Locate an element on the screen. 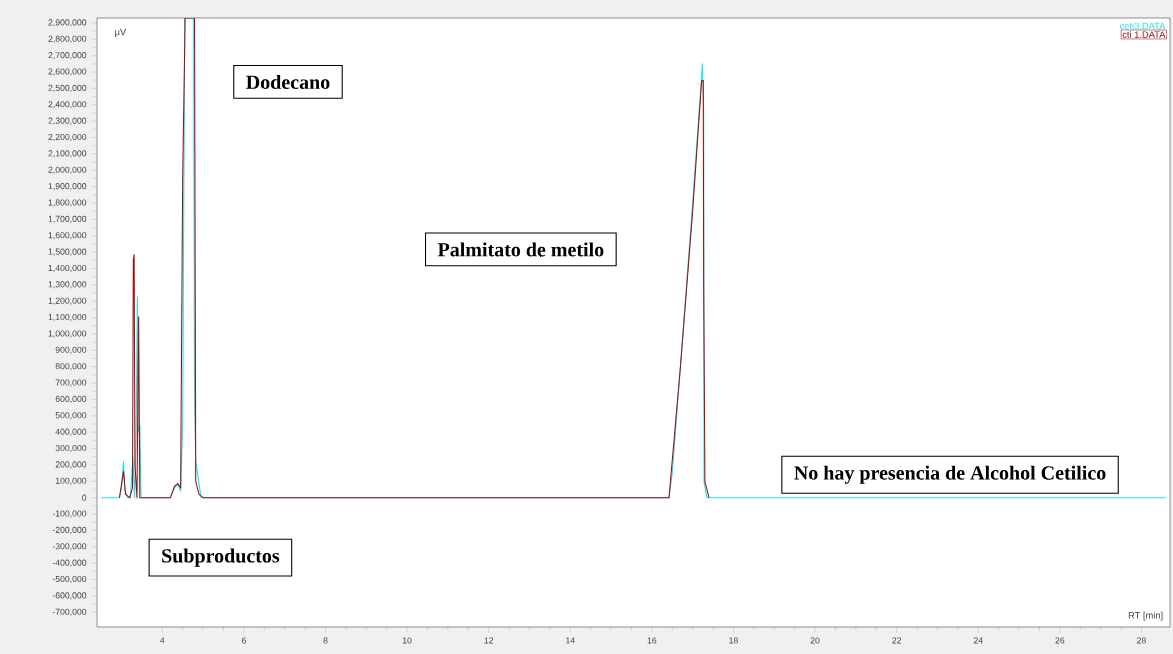 This screenshot has height=654, width=1173. y-axis-title: μV is located at coordinates (121, 33).